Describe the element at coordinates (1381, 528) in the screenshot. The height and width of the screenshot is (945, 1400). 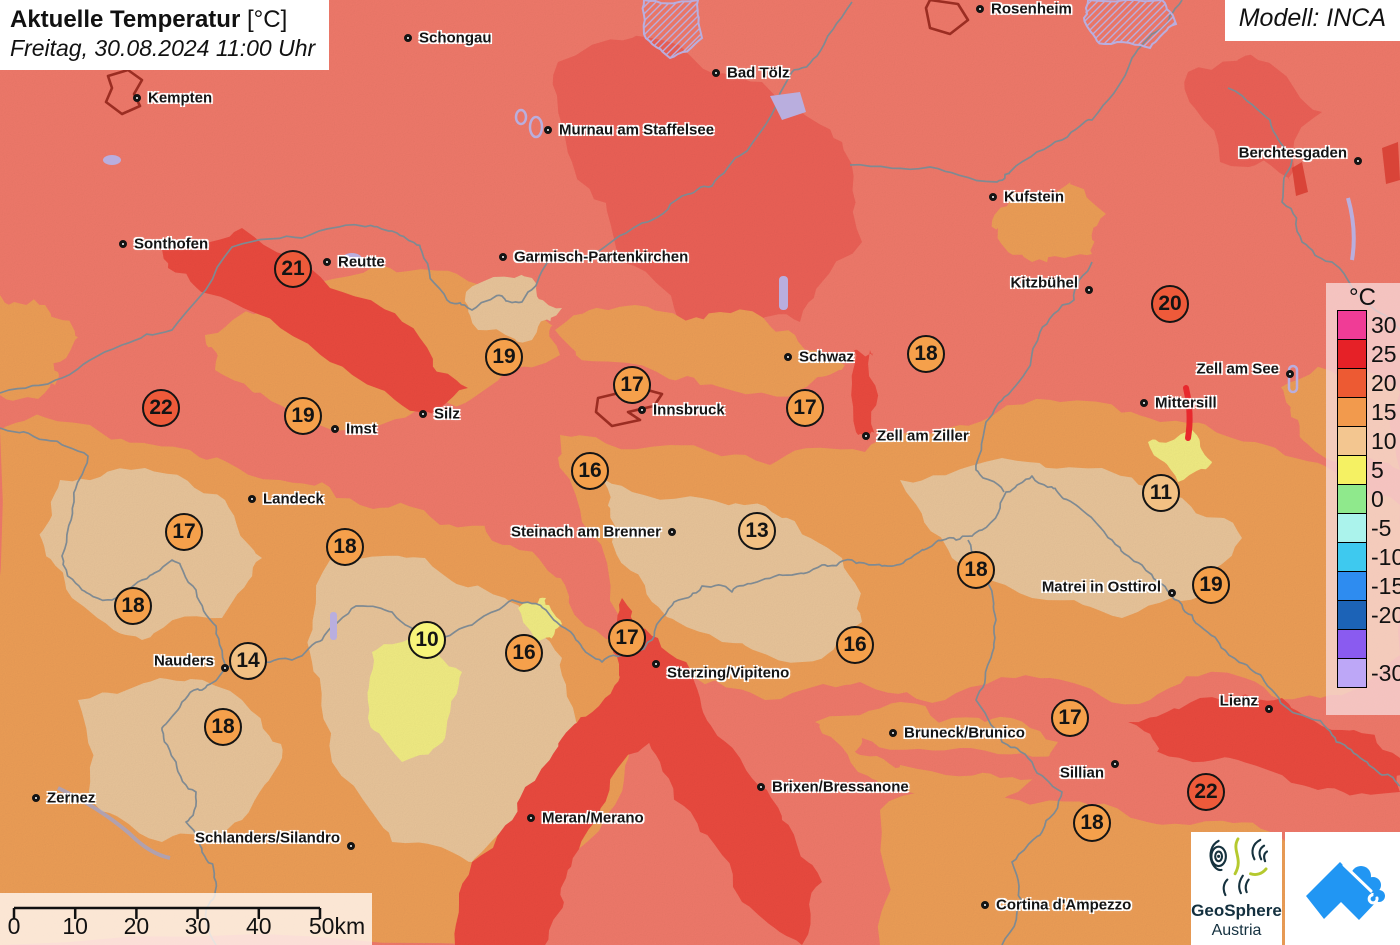
I see `legend-value-label: -5` at that location.